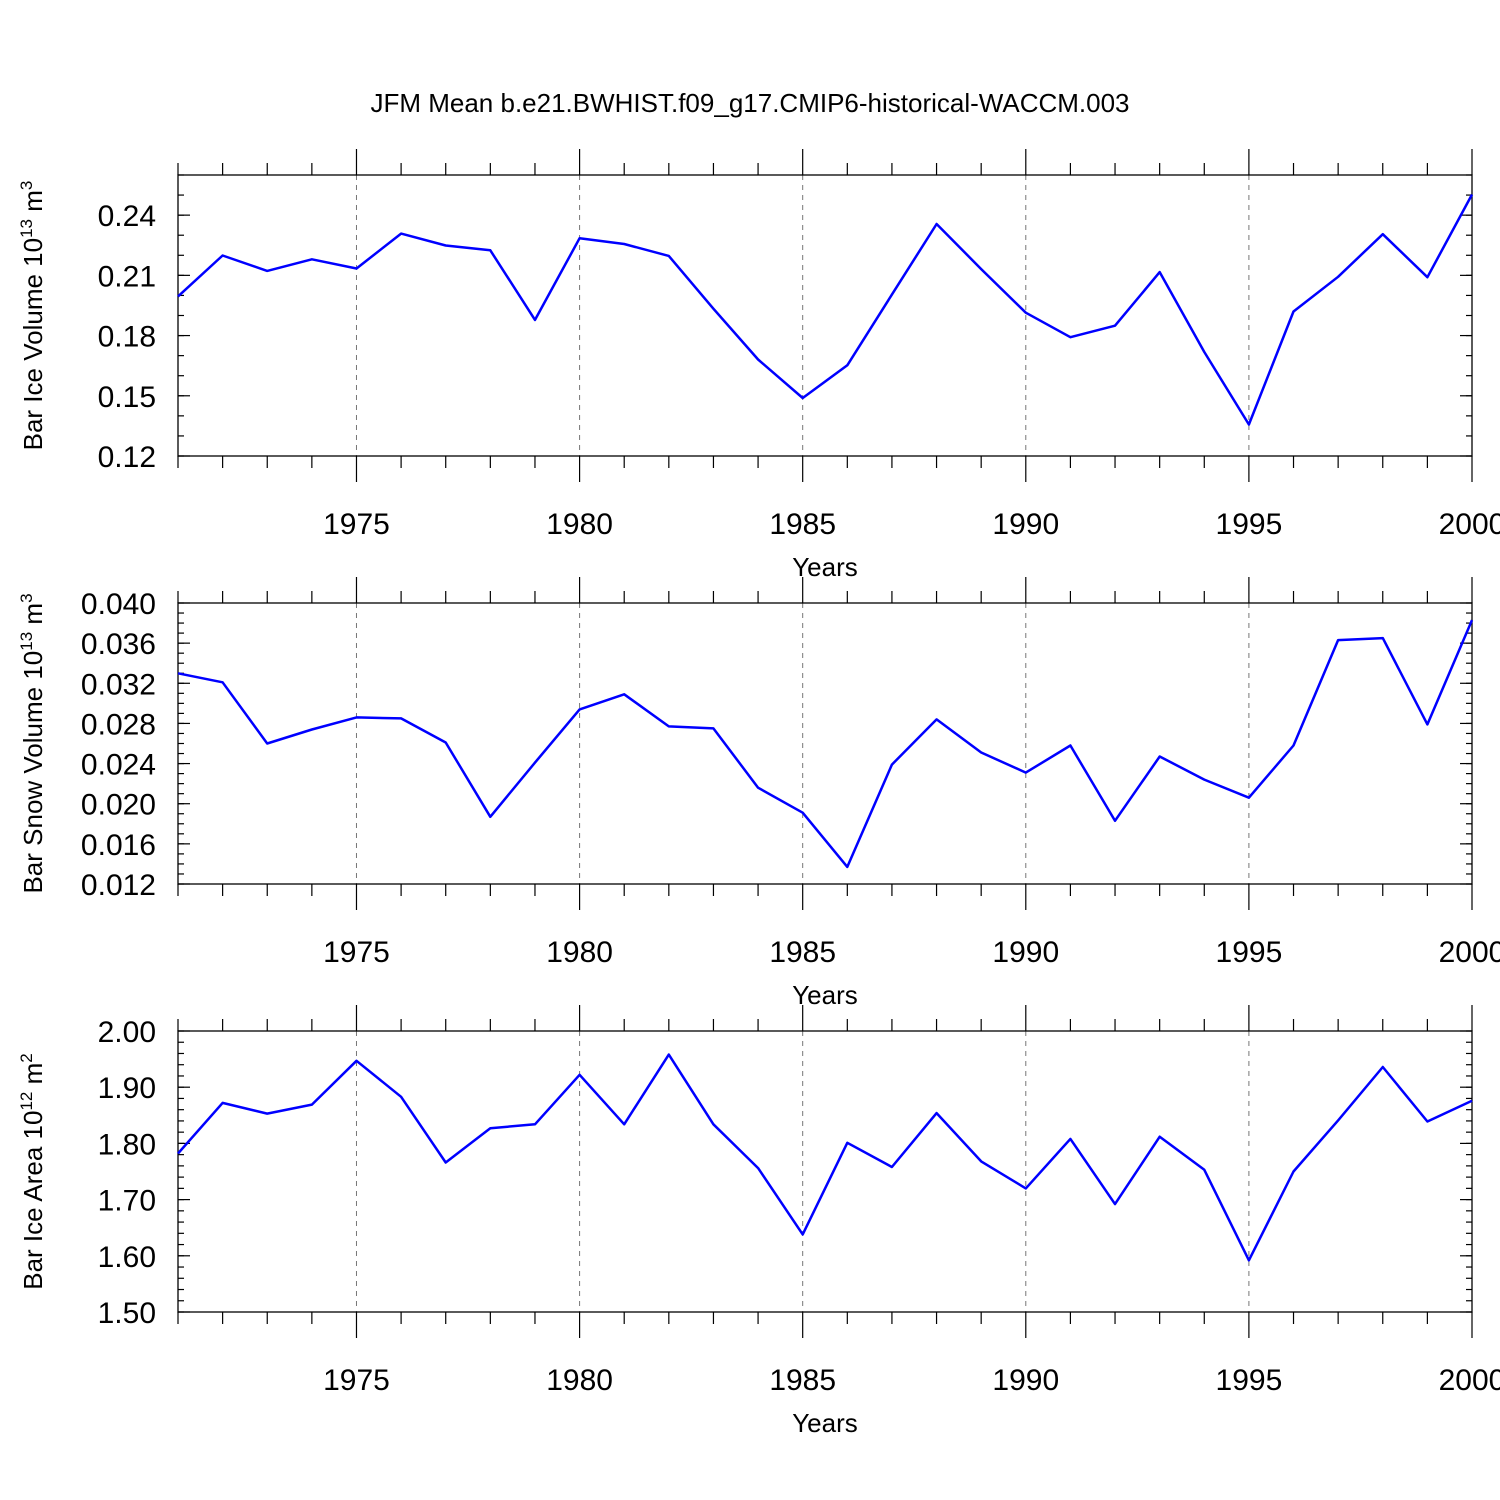 The image size is (1500, 1500). What do you see at coordinates (127, 337) in the screenshot?
I see `y-tick-label: 0.18` at bounding box center [127, 337].